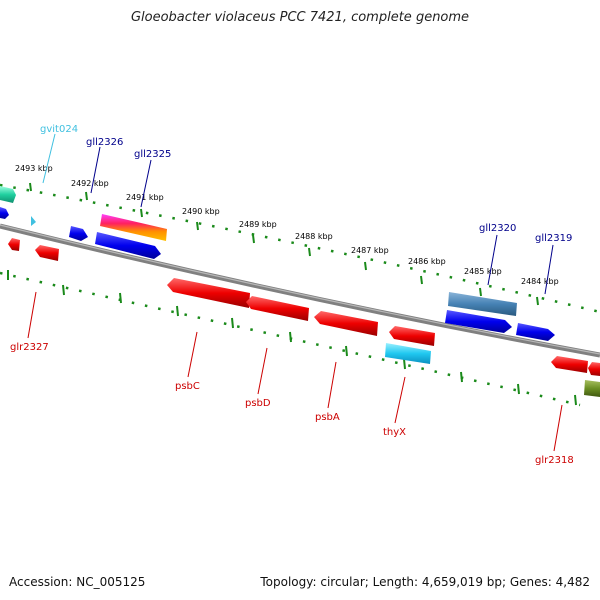 The width and height of the screenshot is (600, 600). Describe the element at coordinates (258, 224) in the screenshot. I see `tick-label: 2489 kbp` at that location.